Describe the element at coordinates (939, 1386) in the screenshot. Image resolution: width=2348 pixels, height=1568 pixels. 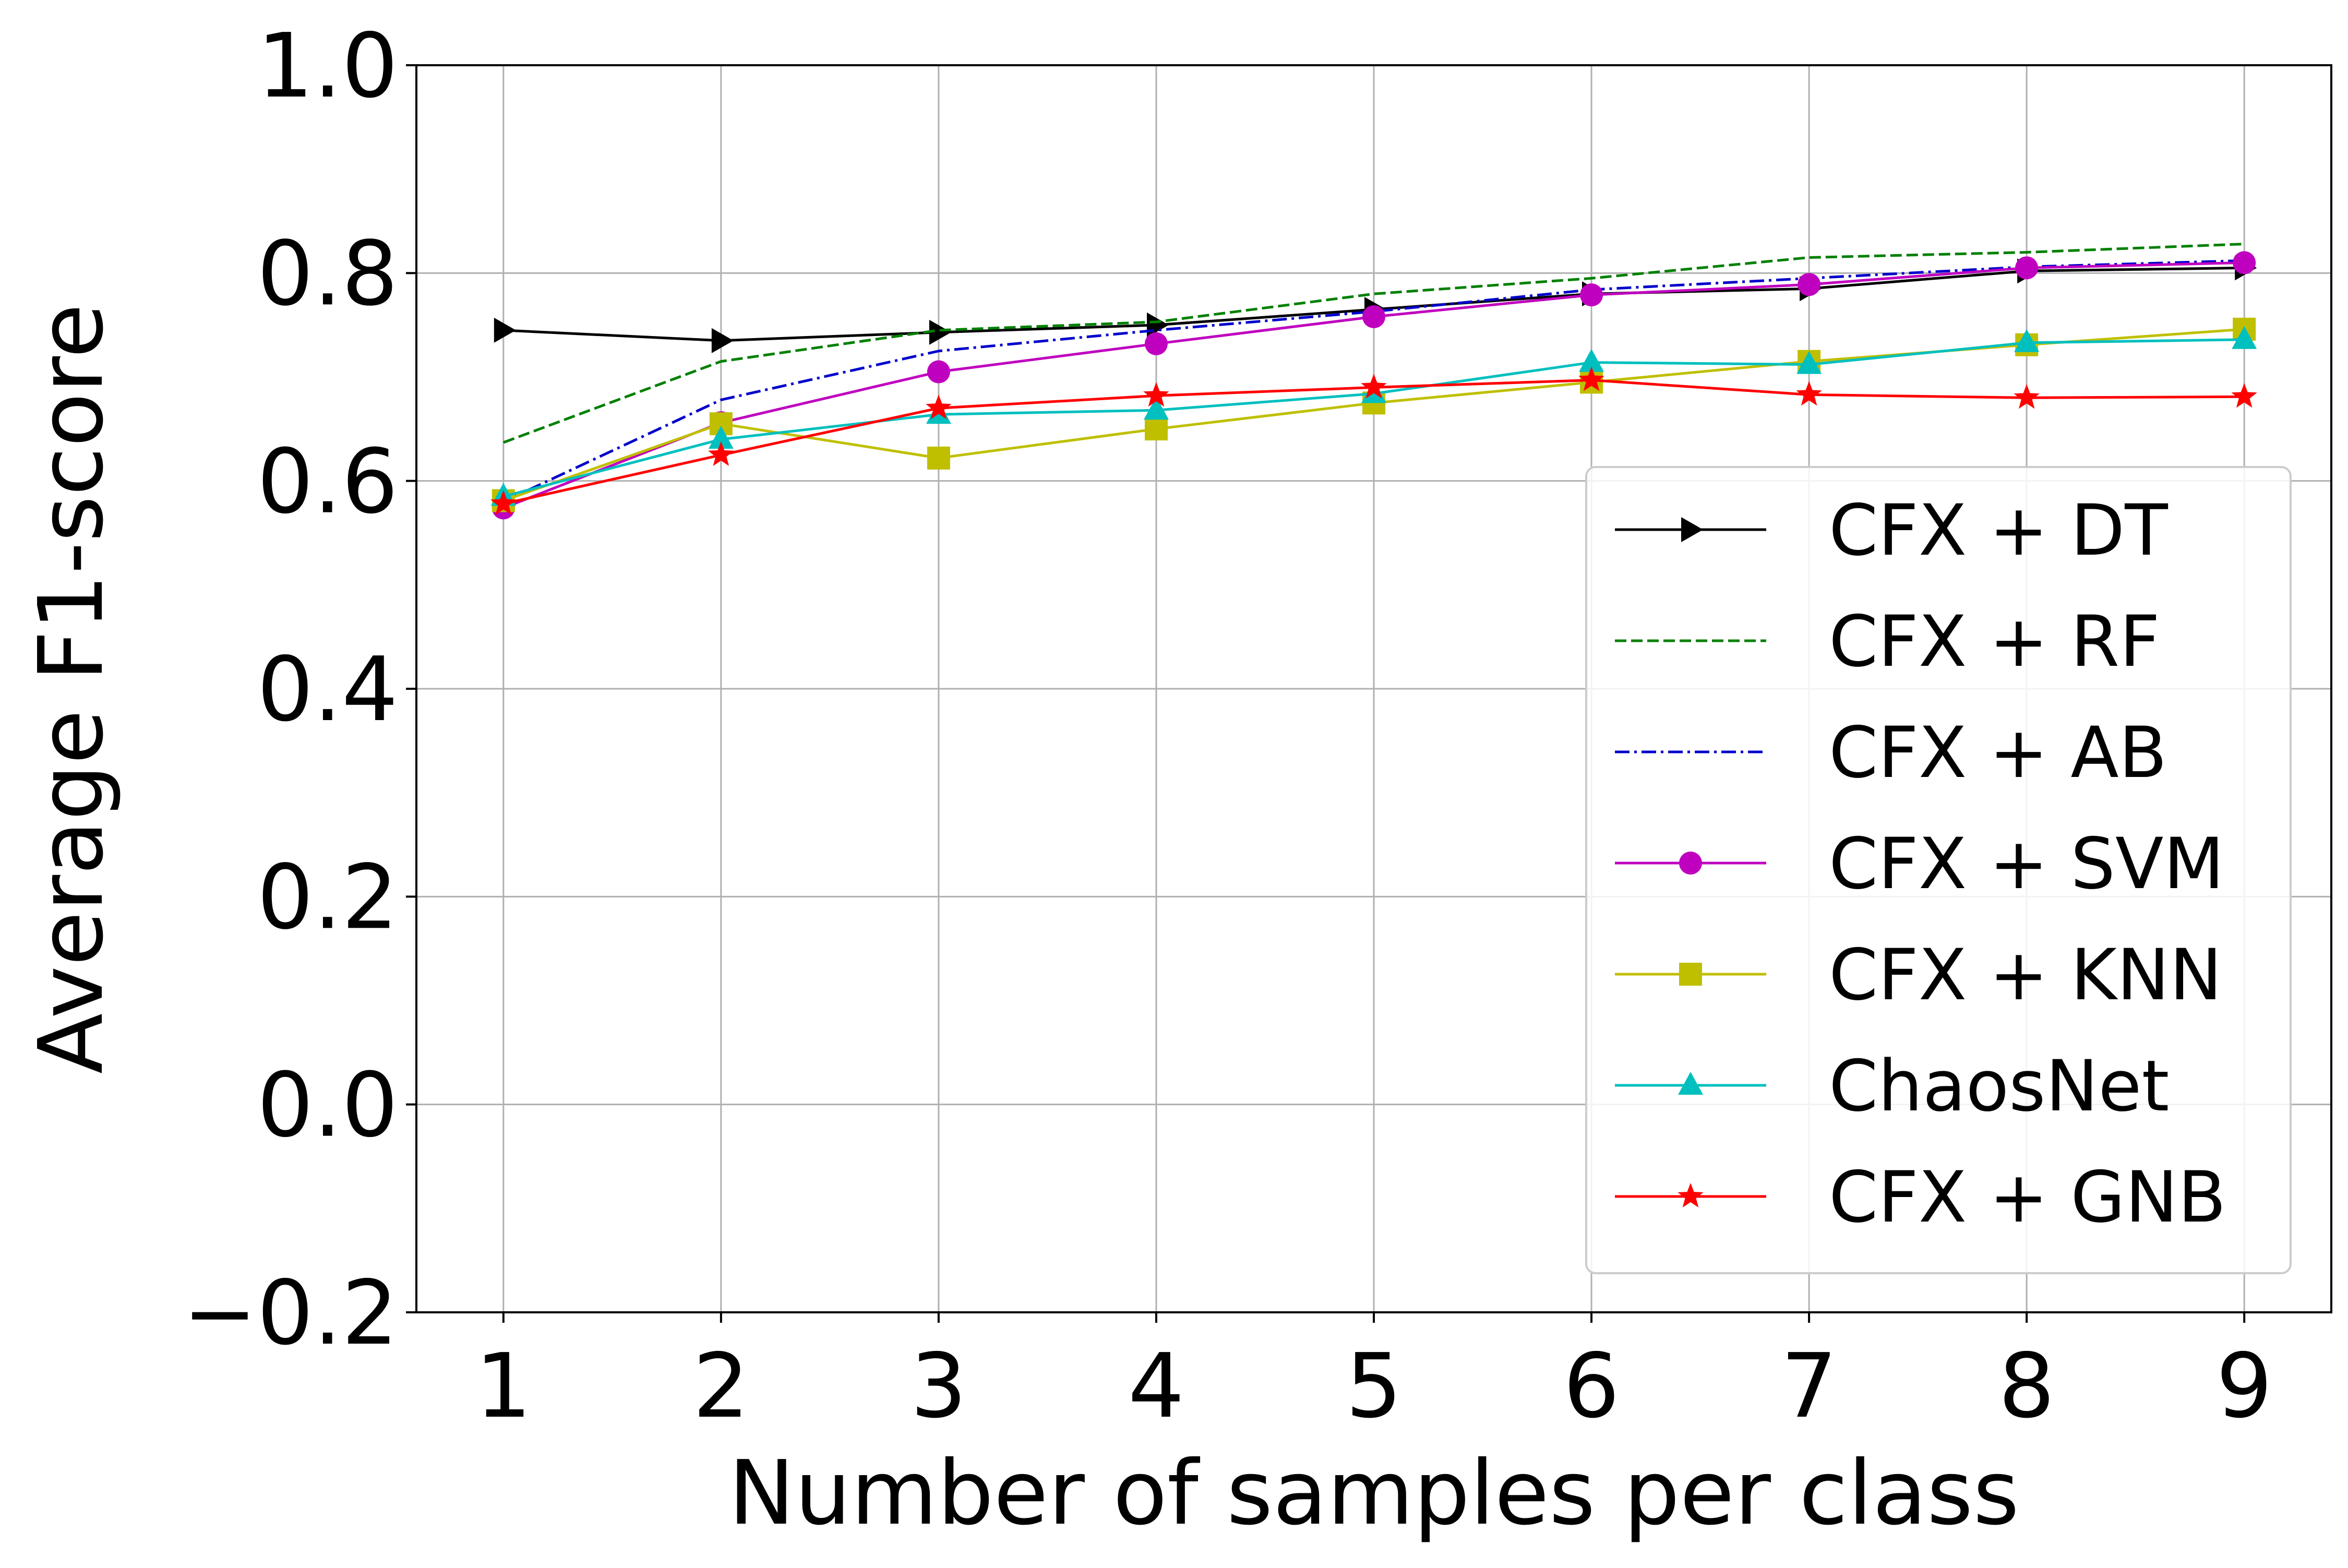
I see `x-tick-label: 3` at that location.